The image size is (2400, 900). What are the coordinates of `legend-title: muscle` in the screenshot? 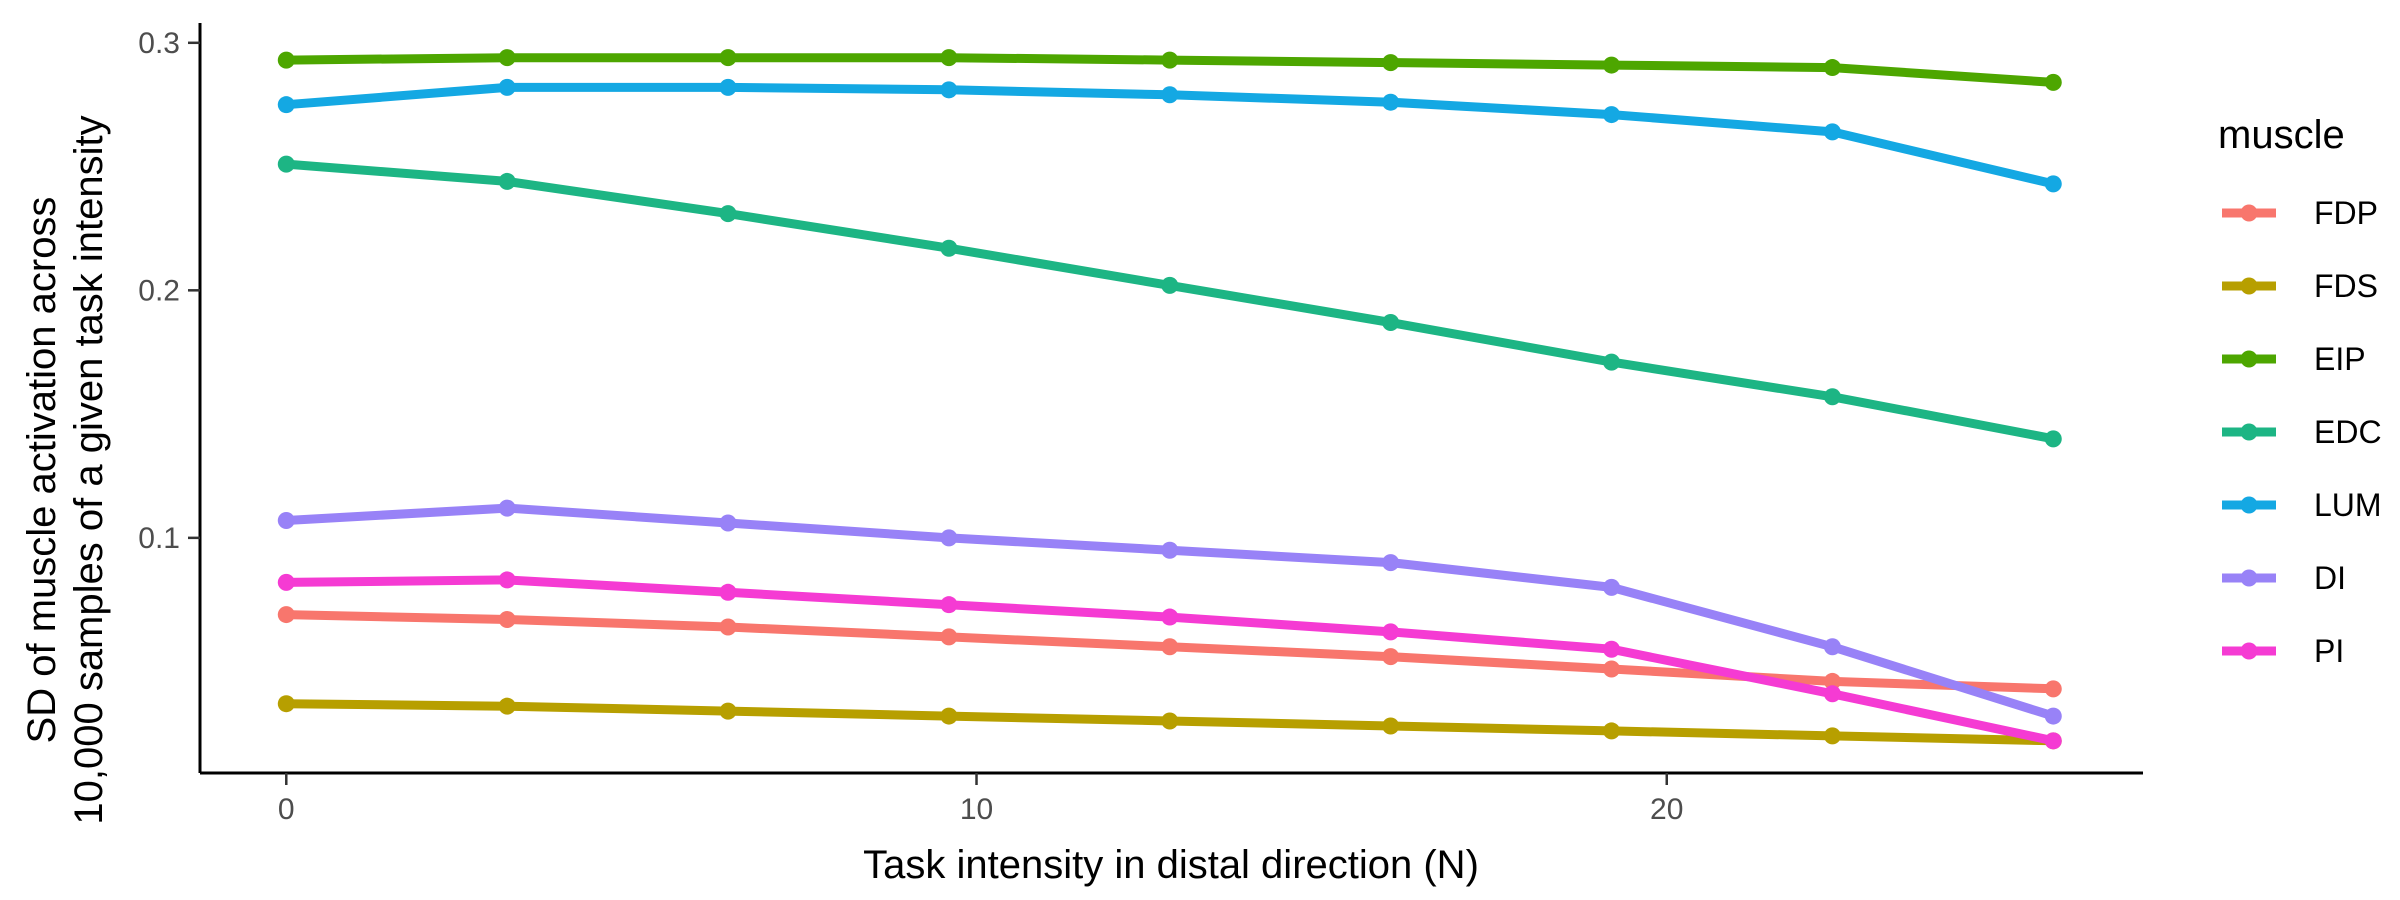 It's located at (2281, 135).